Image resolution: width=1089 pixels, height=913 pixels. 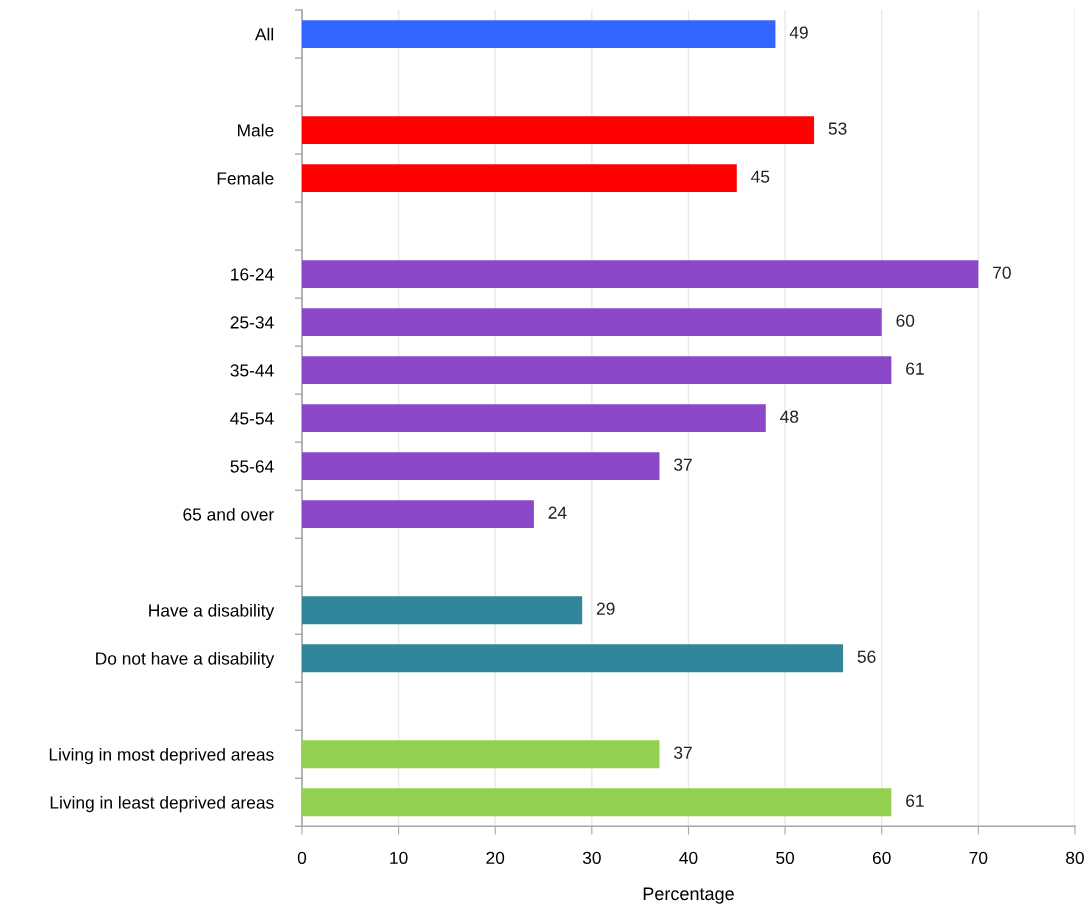 I want to click on data-label: 24, so click(x=557, y=512).